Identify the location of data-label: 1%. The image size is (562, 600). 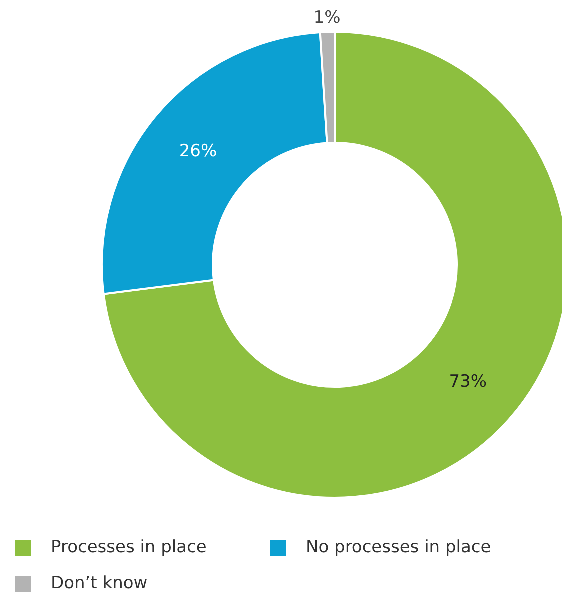
(327, 18).